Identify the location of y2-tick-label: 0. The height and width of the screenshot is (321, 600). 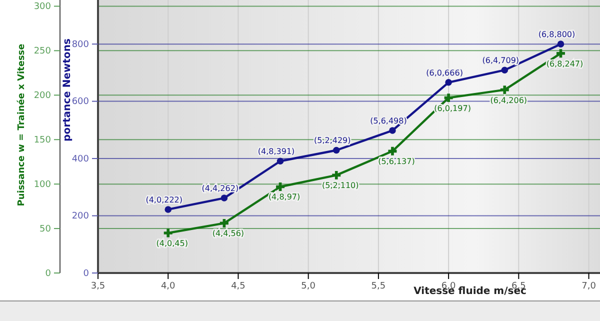
(48, 273).